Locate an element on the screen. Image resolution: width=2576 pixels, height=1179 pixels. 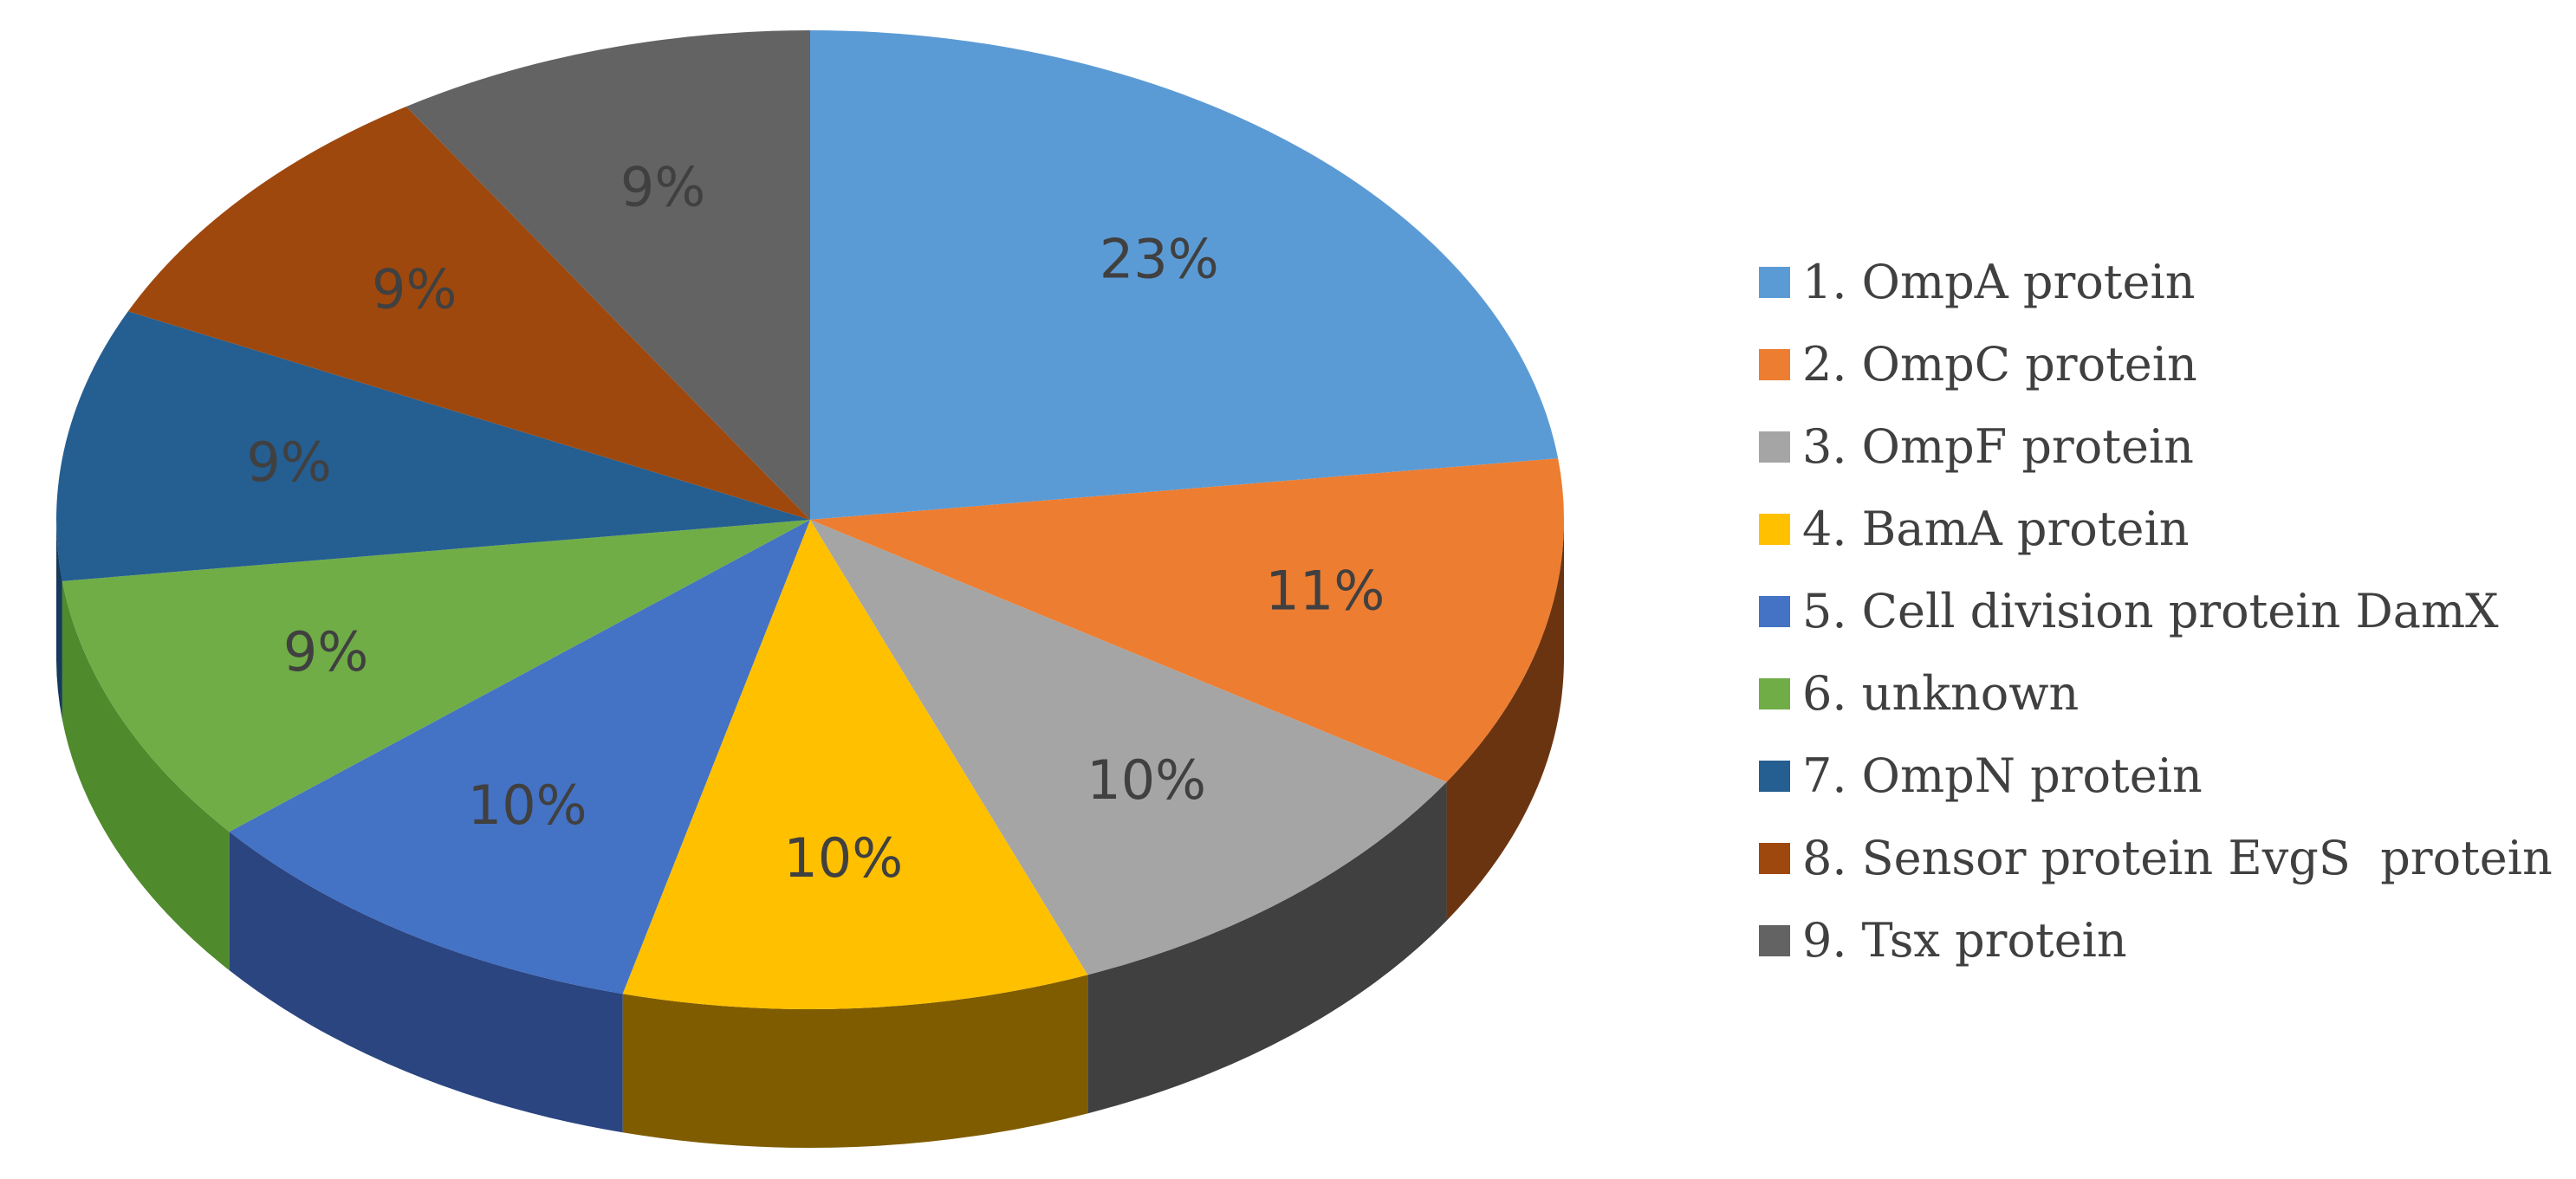
legend-label: 2. OmpC protein is located at coordinates (1999, 364).